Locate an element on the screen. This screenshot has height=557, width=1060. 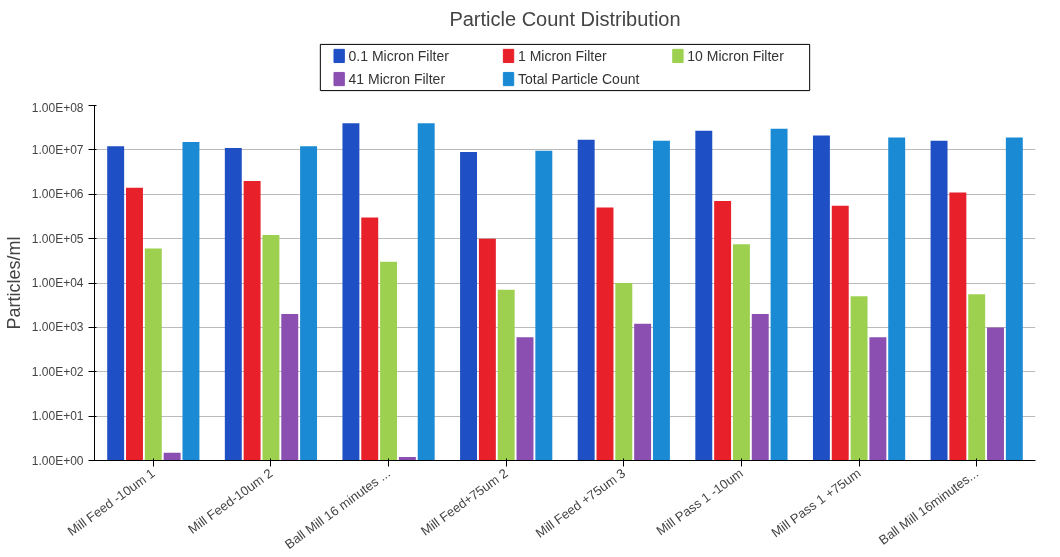
legend-label: 0.1 Micron Filter is located at coordinates (399, 55).